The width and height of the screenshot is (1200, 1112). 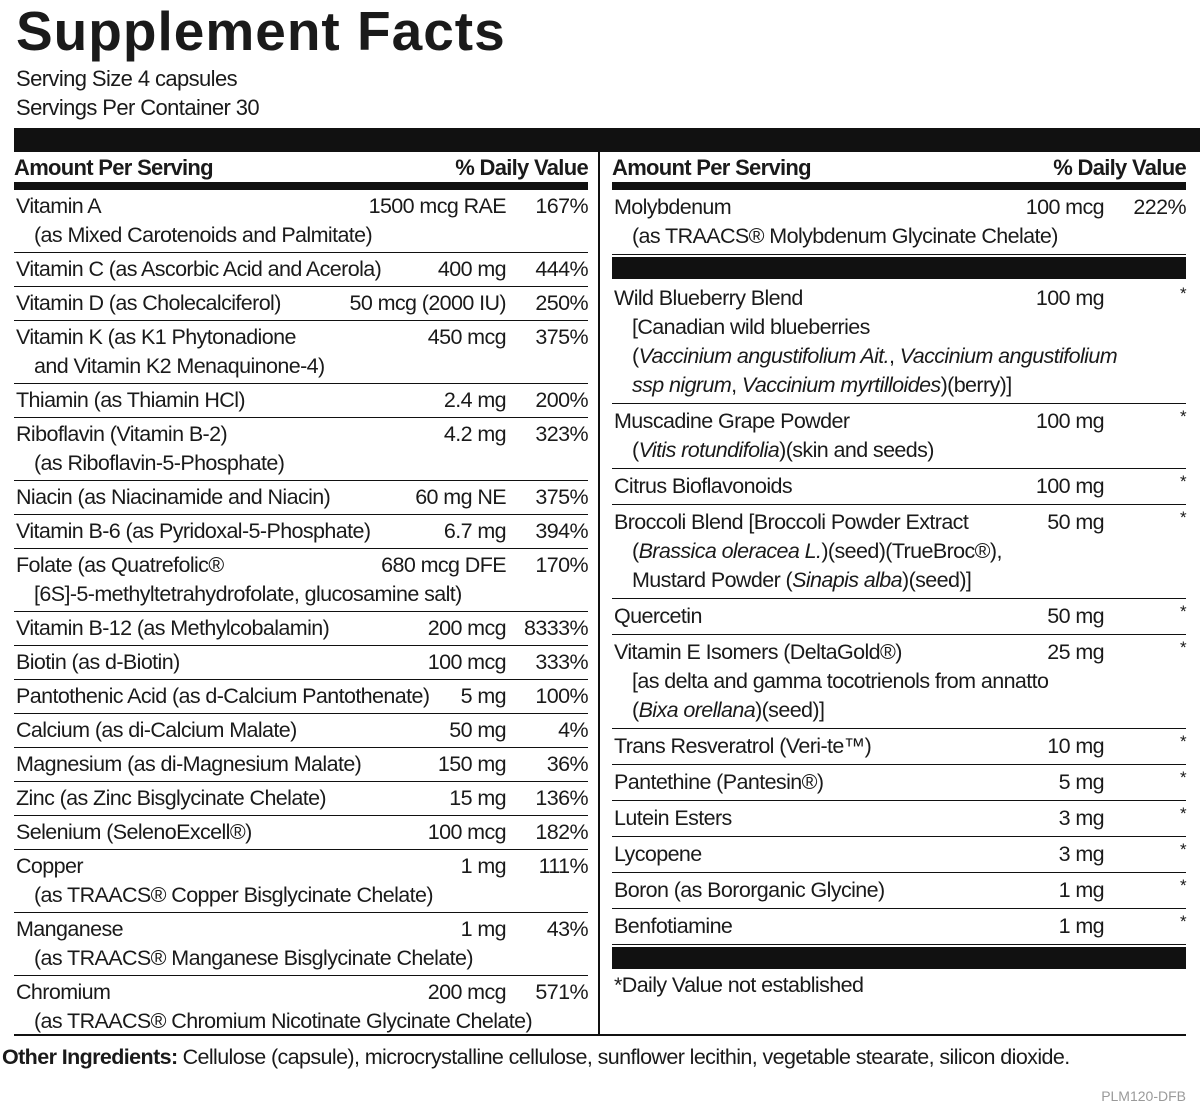 I want to click on daily-value: 8333%, so click(x=556, y=628).